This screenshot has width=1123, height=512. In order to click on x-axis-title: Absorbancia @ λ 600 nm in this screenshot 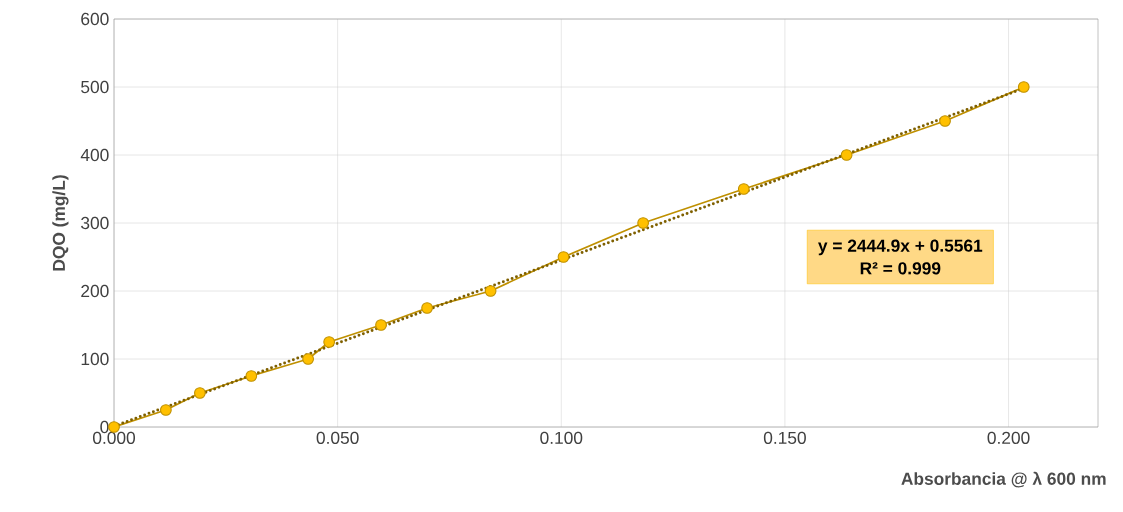, I will do `click(1003, 479)`.